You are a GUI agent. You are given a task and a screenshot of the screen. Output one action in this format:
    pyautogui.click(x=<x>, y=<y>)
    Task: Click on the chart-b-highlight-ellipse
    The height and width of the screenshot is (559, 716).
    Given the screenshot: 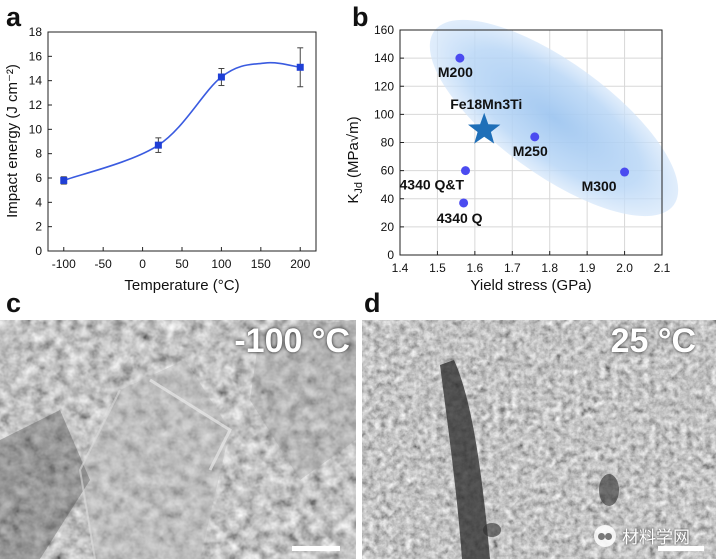 What is the action you would take?
    pyautogui.click(x=554, y=118)
    